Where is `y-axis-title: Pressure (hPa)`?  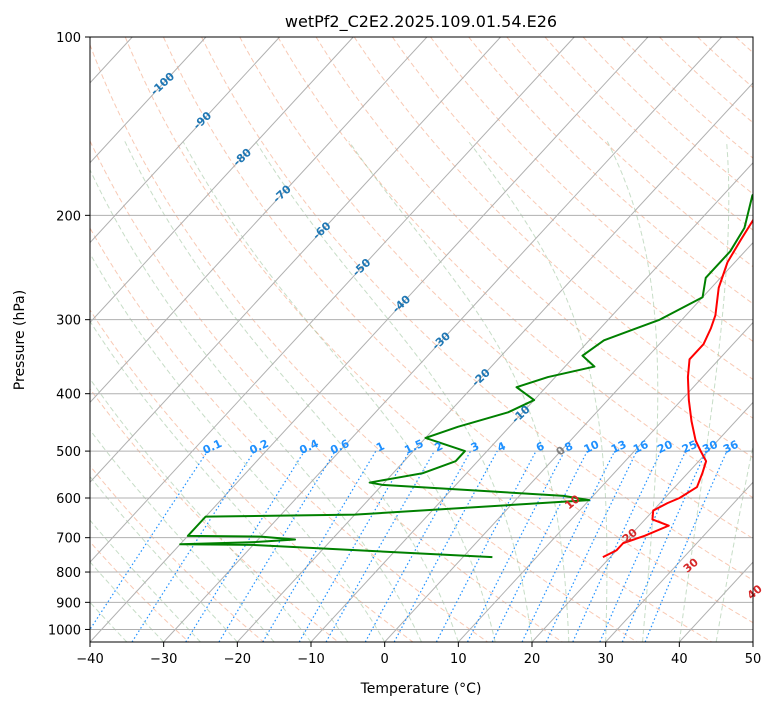
y-axis-title: Pressure (hPa) is located at coordinates (20, 340).